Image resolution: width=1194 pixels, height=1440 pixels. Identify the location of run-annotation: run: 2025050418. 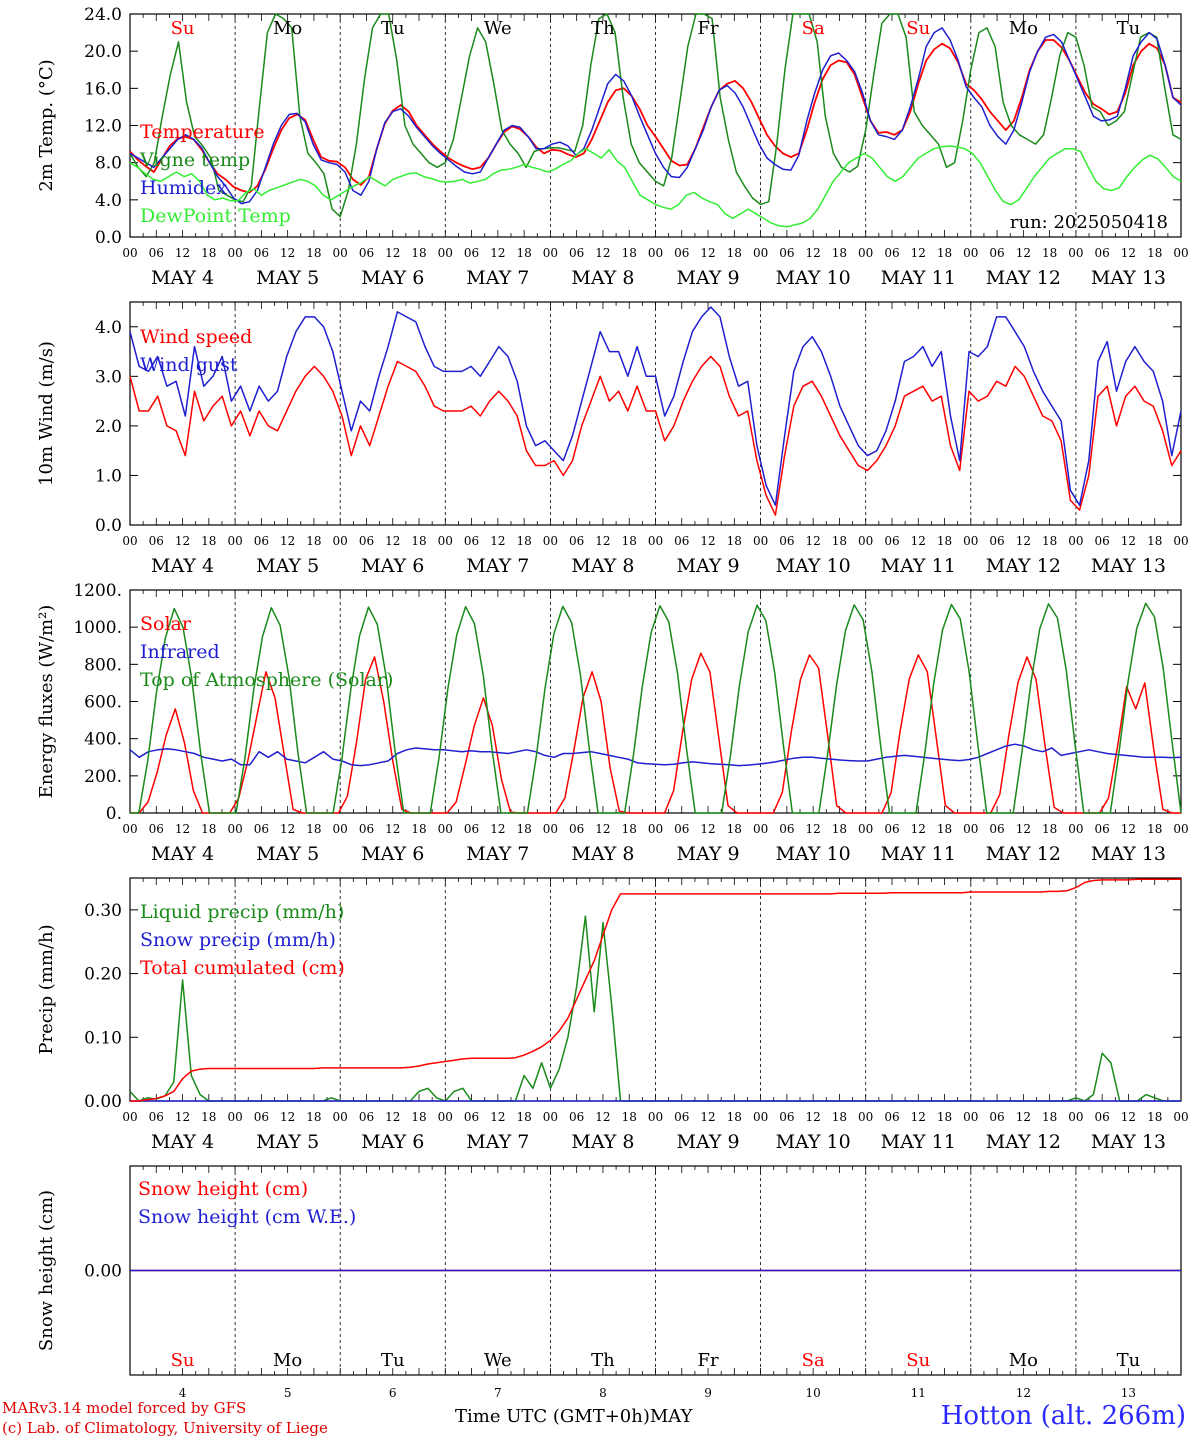
(1089, 222).